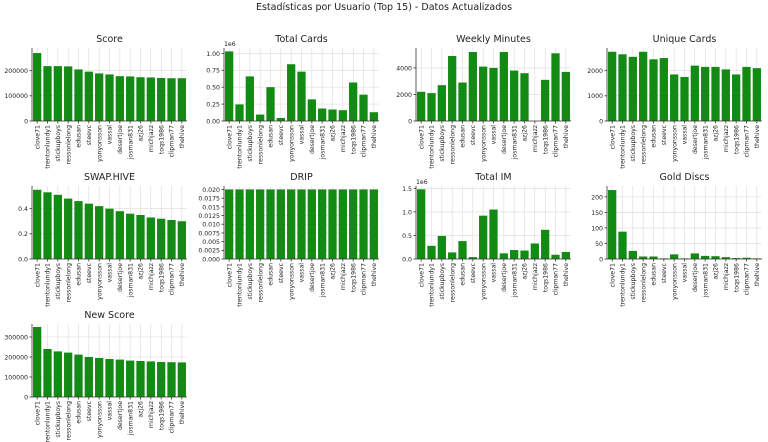  Describe the element at coordinates (151, 276) in the screenshot. I see `xtick-label-swap-hive-11: michjazz` at that location.